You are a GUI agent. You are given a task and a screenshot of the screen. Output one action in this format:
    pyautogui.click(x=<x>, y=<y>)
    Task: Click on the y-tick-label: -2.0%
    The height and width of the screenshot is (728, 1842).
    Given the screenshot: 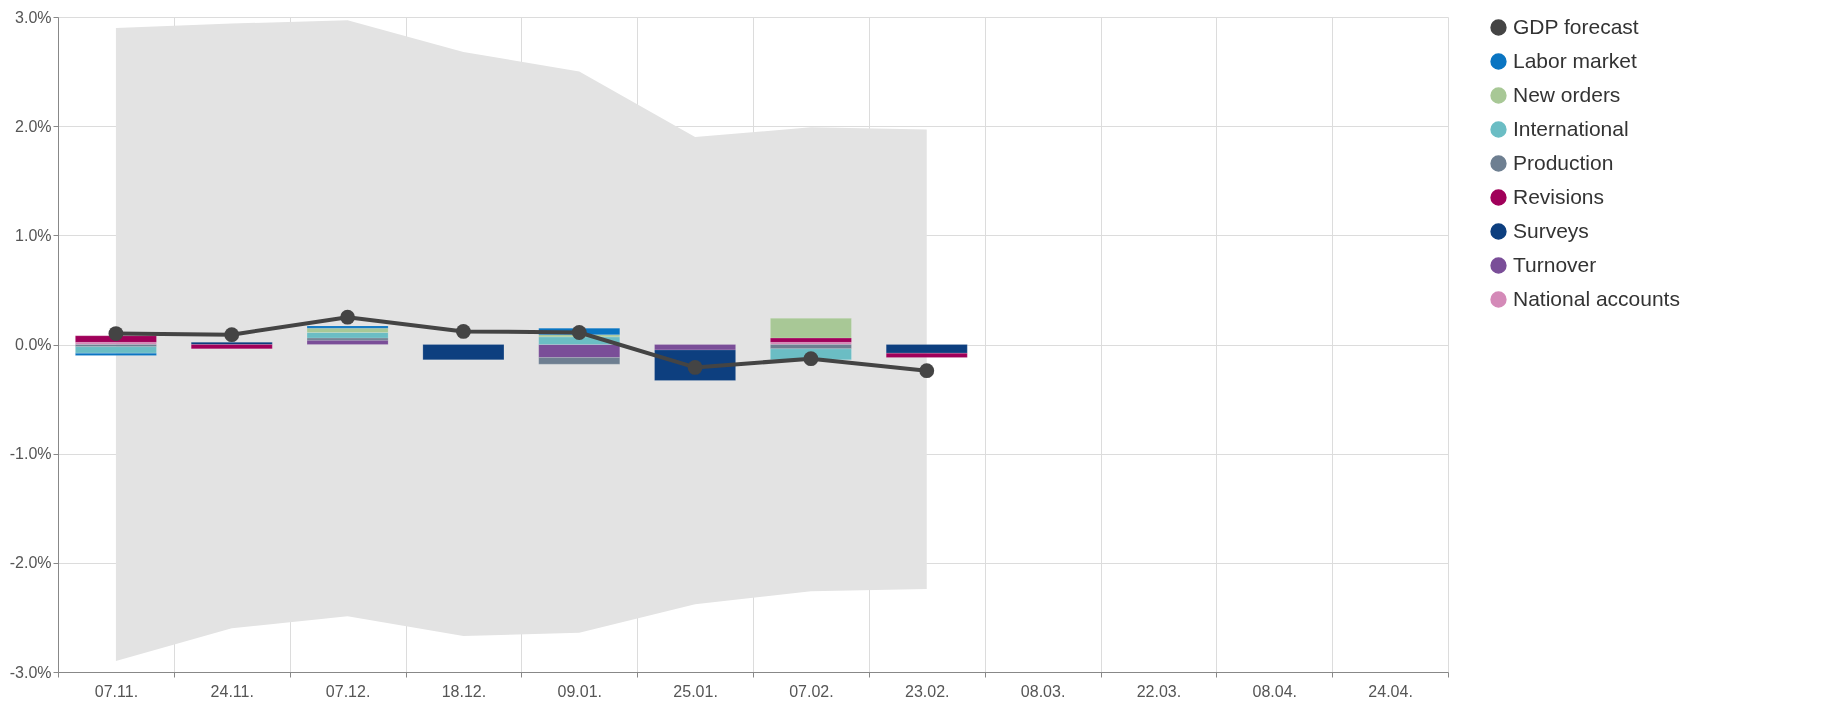 What is the action you would take?
    pyautogui.click(x=30, y=563)
    